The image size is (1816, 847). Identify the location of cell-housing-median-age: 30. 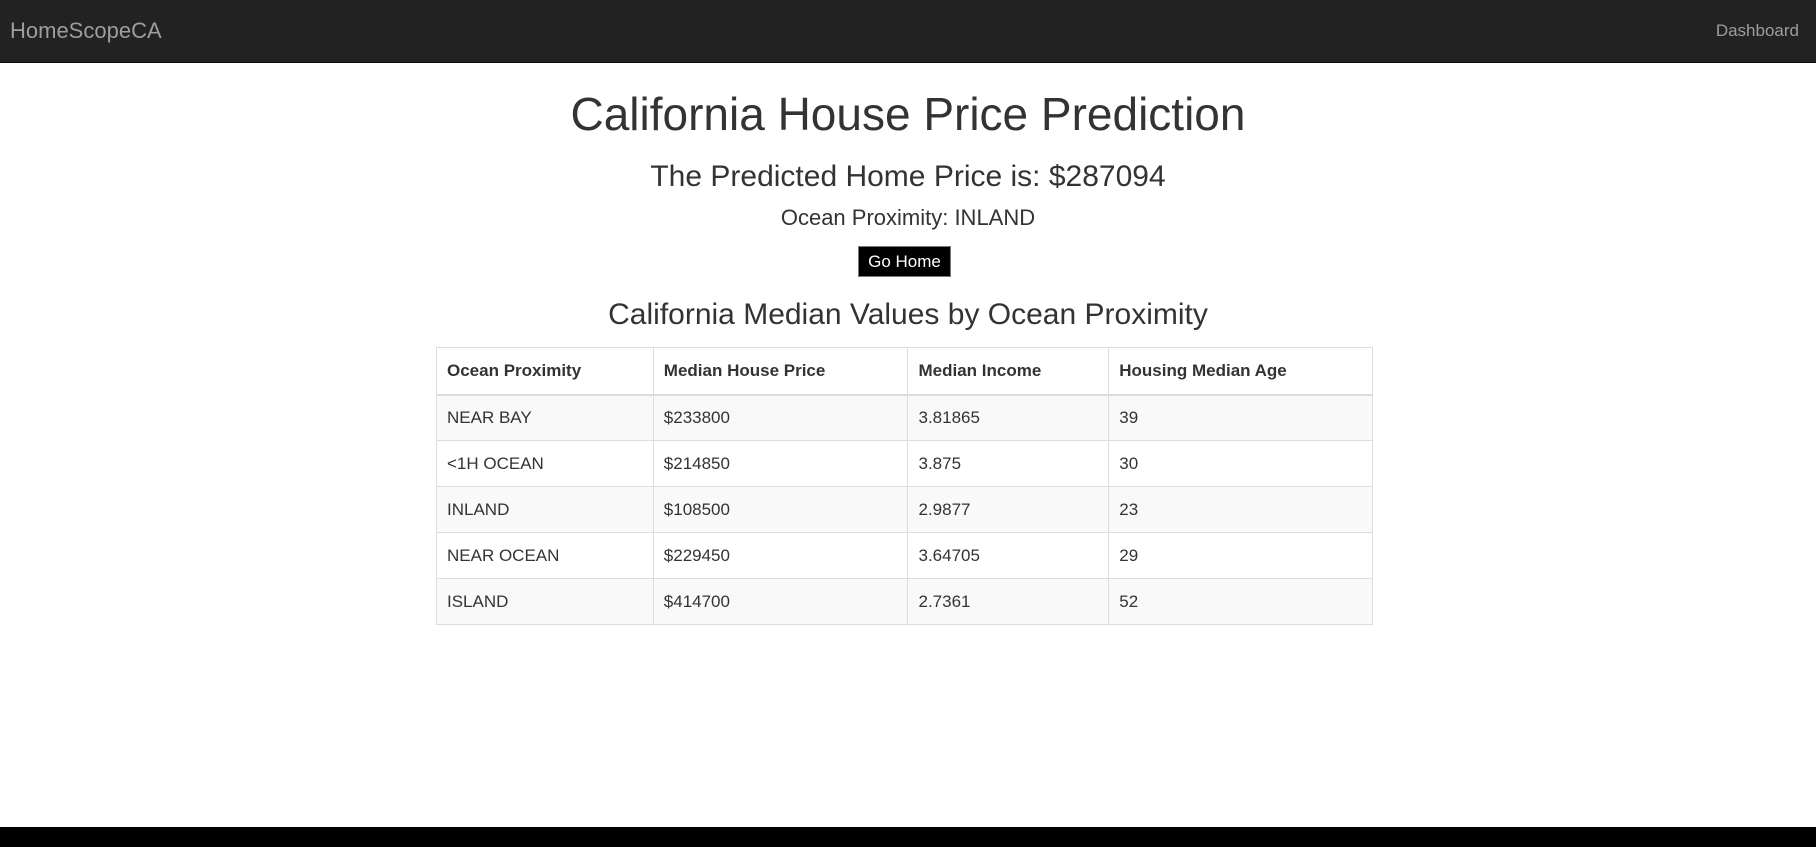
(1240, 463).